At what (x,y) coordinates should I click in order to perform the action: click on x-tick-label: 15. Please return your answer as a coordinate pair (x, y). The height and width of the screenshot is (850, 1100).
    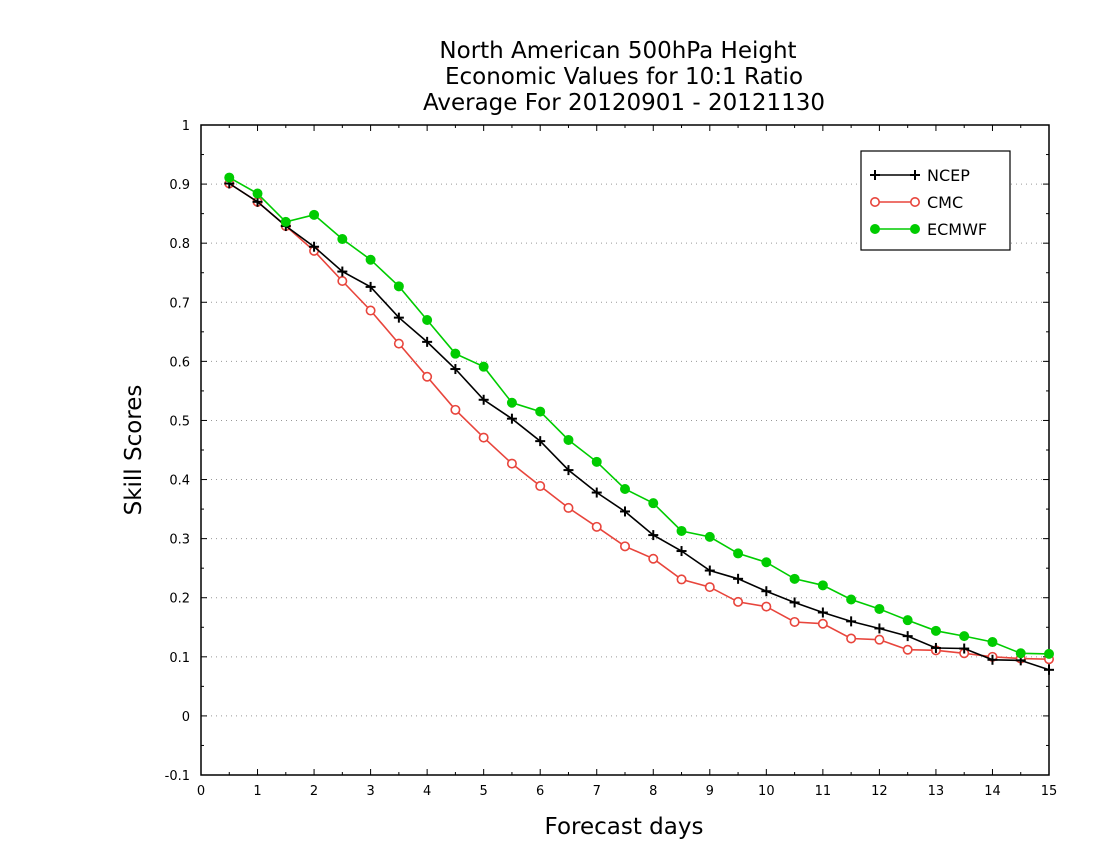
    Looking at the image, I should click on (1049, 791).